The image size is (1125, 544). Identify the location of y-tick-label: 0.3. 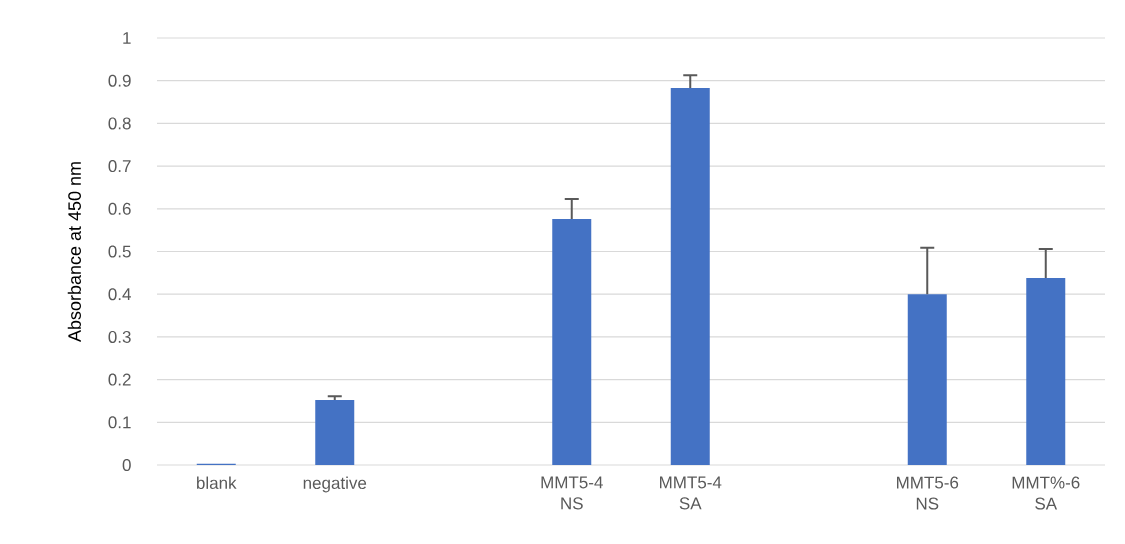
(119, 336).